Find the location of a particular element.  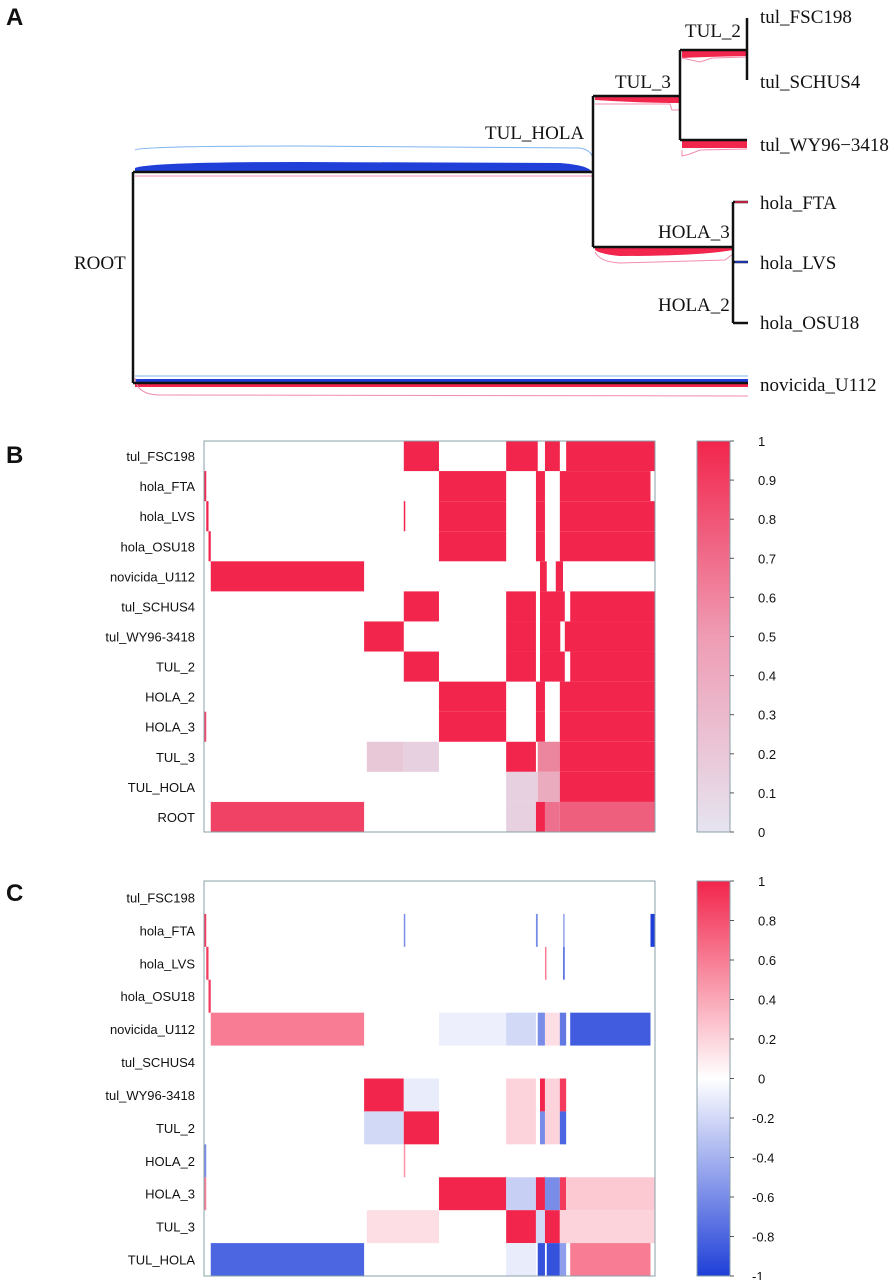

row-label: hola_LVS is located at coordinates (168, 516).